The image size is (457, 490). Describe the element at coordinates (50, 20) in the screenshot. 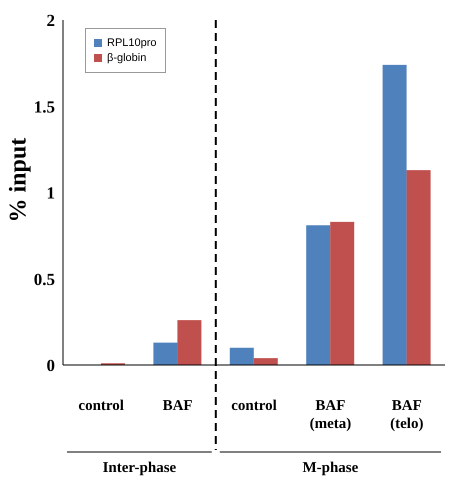

I see `y-tick-label: 2` at that location.